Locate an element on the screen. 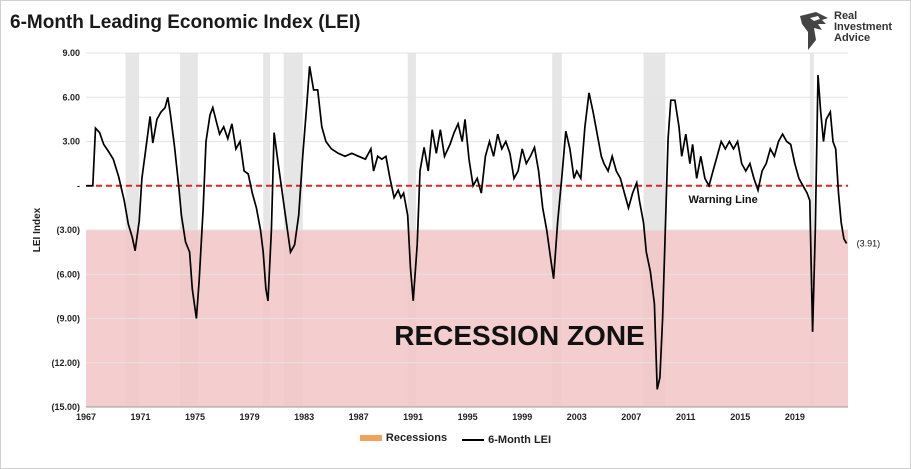  x-tick-label: 1967 is located at coordinates (86, 417).